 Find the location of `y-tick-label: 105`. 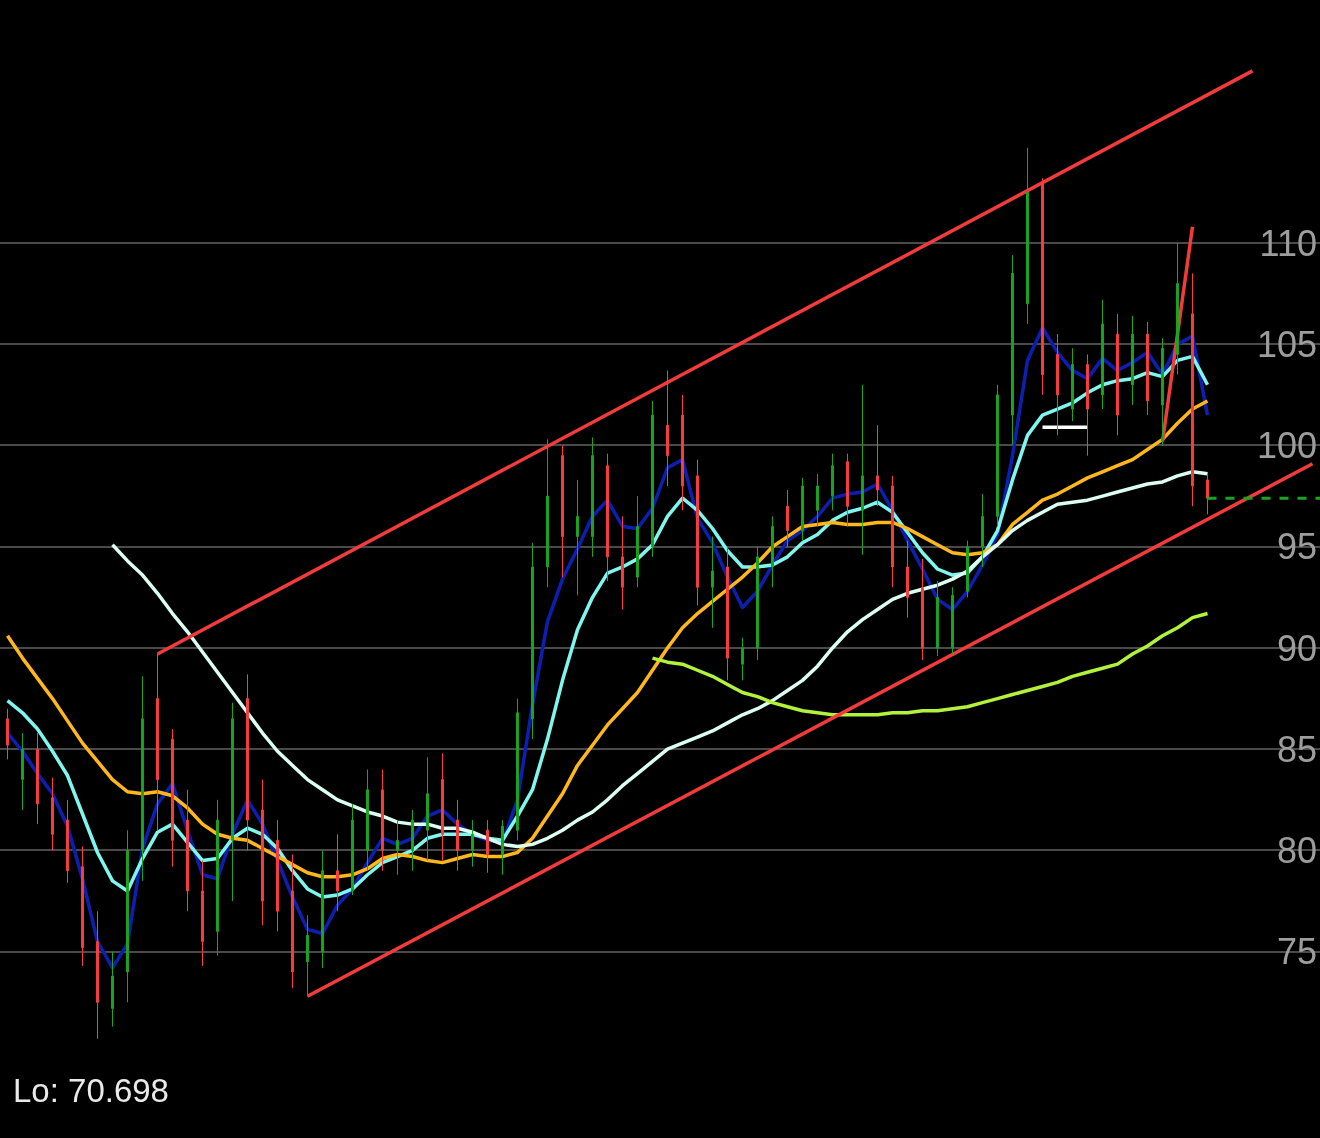

y-tick-label: 105 is located at coordinates (1286, 344).